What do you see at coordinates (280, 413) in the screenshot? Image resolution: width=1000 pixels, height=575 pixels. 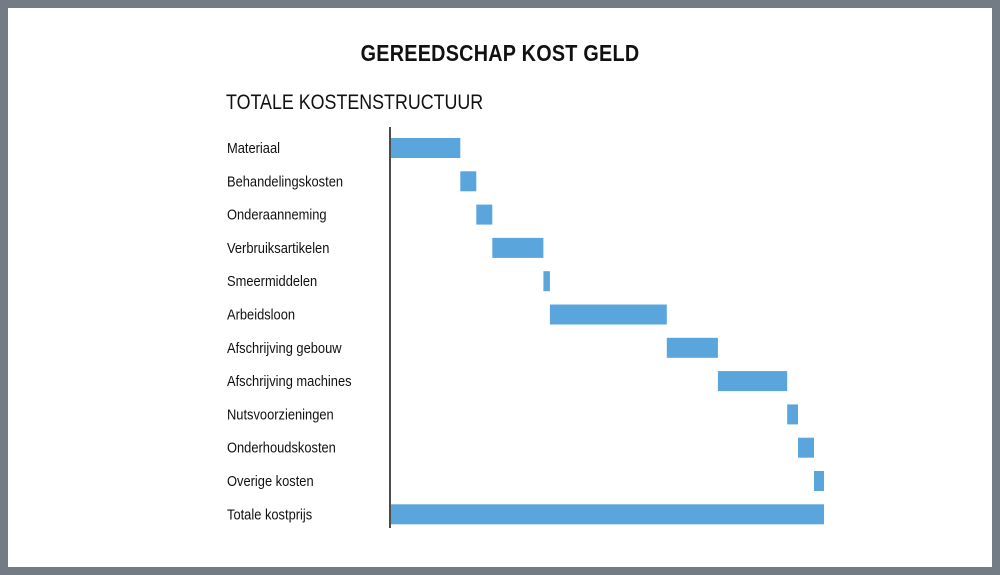 I see `category-label: Nutsvoorzieningen` at bounding box center [280, 413].